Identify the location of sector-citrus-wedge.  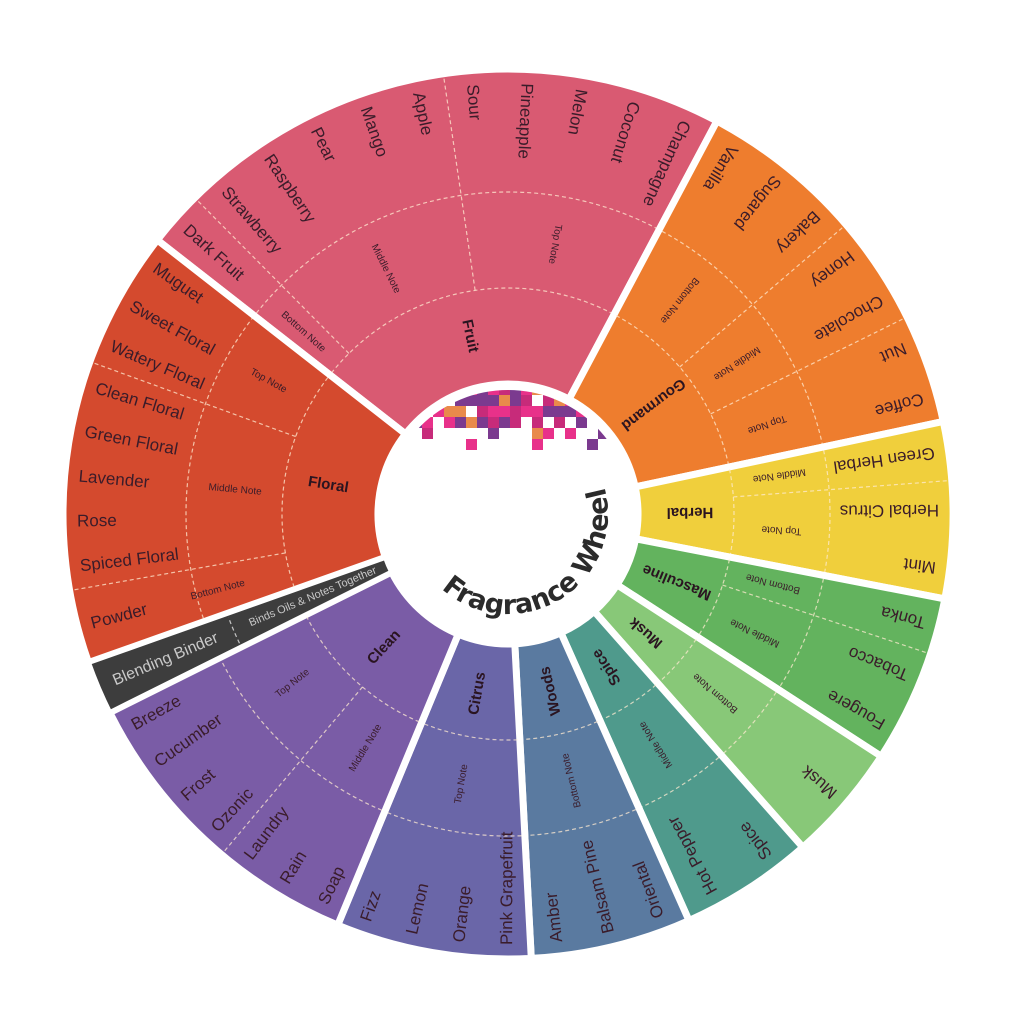
(434, 796).